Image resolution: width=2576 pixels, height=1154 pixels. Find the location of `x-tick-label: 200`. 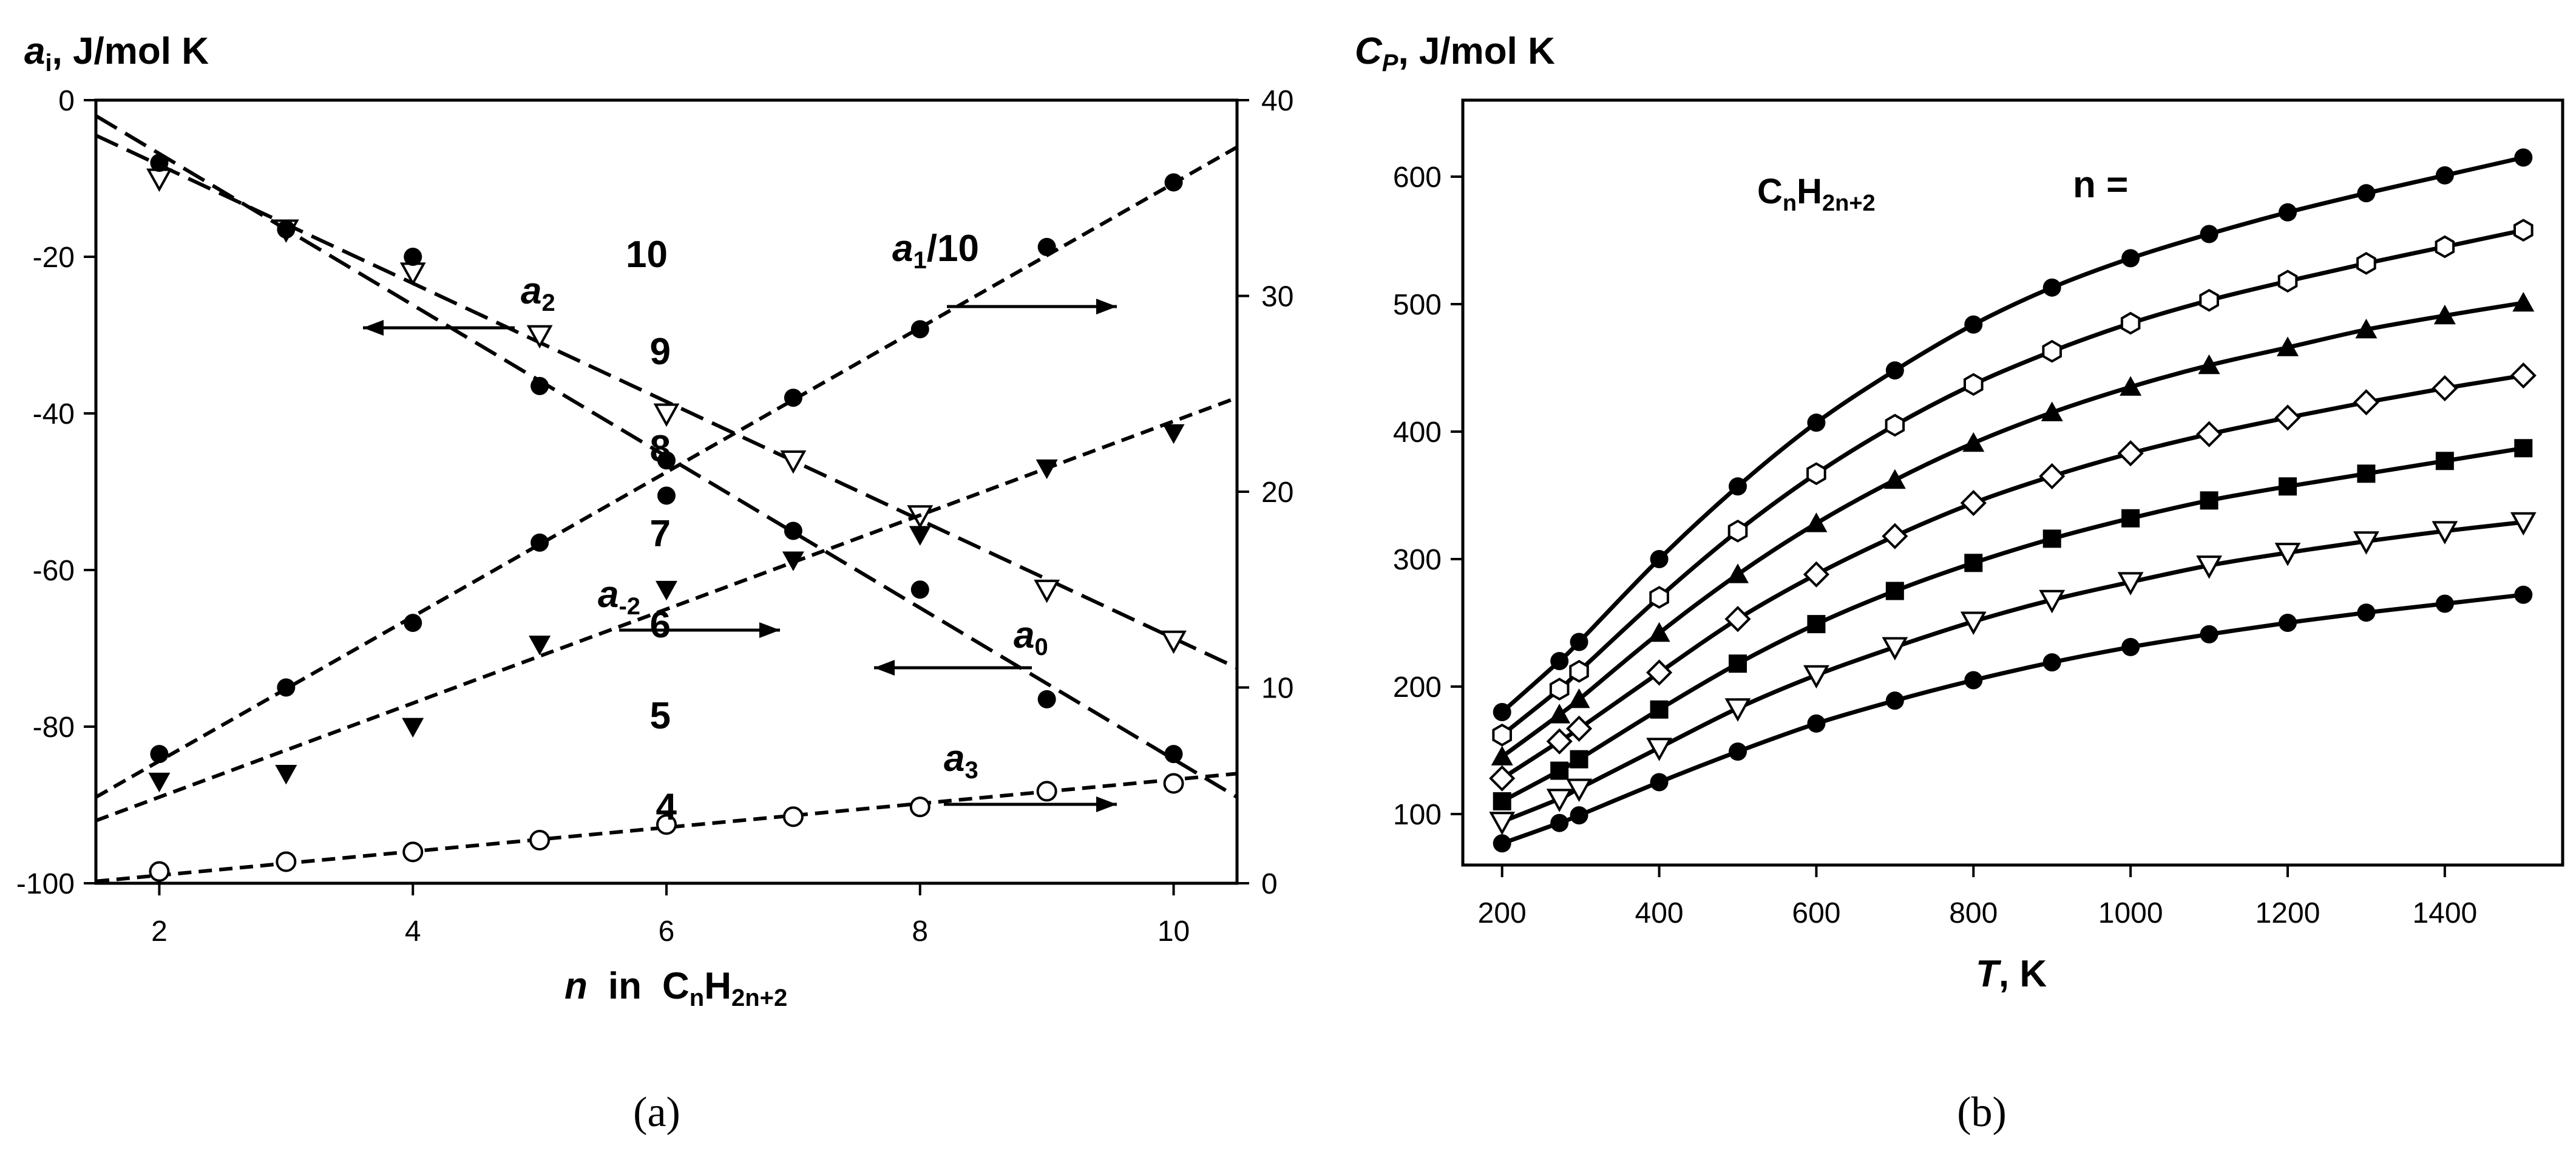

x-tick-label: 200 is located at coordinates (1503, 913).